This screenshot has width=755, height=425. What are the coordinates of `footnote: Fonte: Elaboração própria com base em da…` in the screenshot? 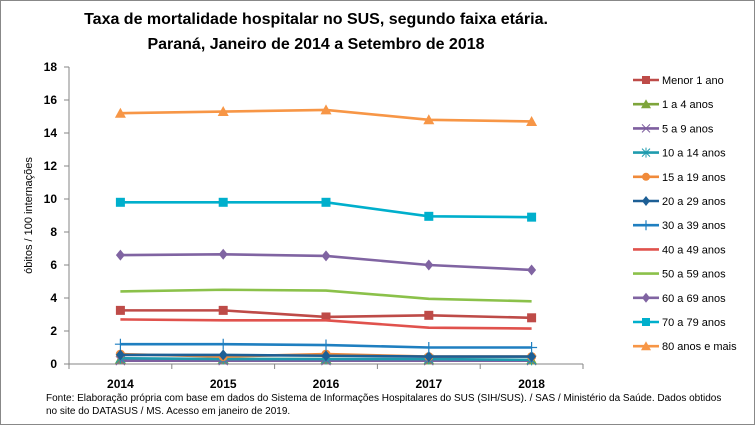 It's located at (384, 405).